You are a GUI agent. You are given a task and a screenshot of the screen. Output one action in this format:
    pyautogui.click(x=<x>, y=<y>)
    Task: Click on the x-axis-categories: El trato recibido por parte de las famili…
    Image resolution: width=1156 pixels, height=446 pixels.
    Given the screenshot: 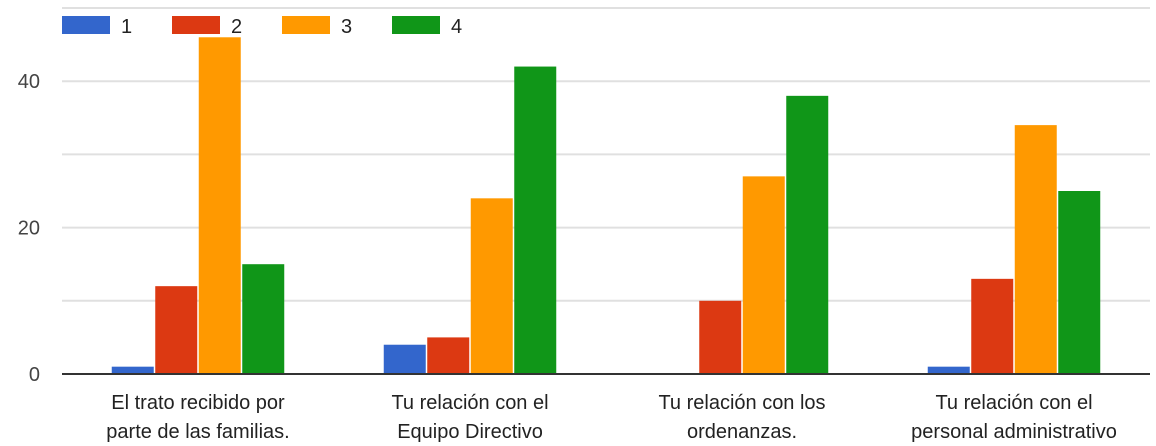 What is the action you would take?
    pyautogui.click(x=611, y=417)
    